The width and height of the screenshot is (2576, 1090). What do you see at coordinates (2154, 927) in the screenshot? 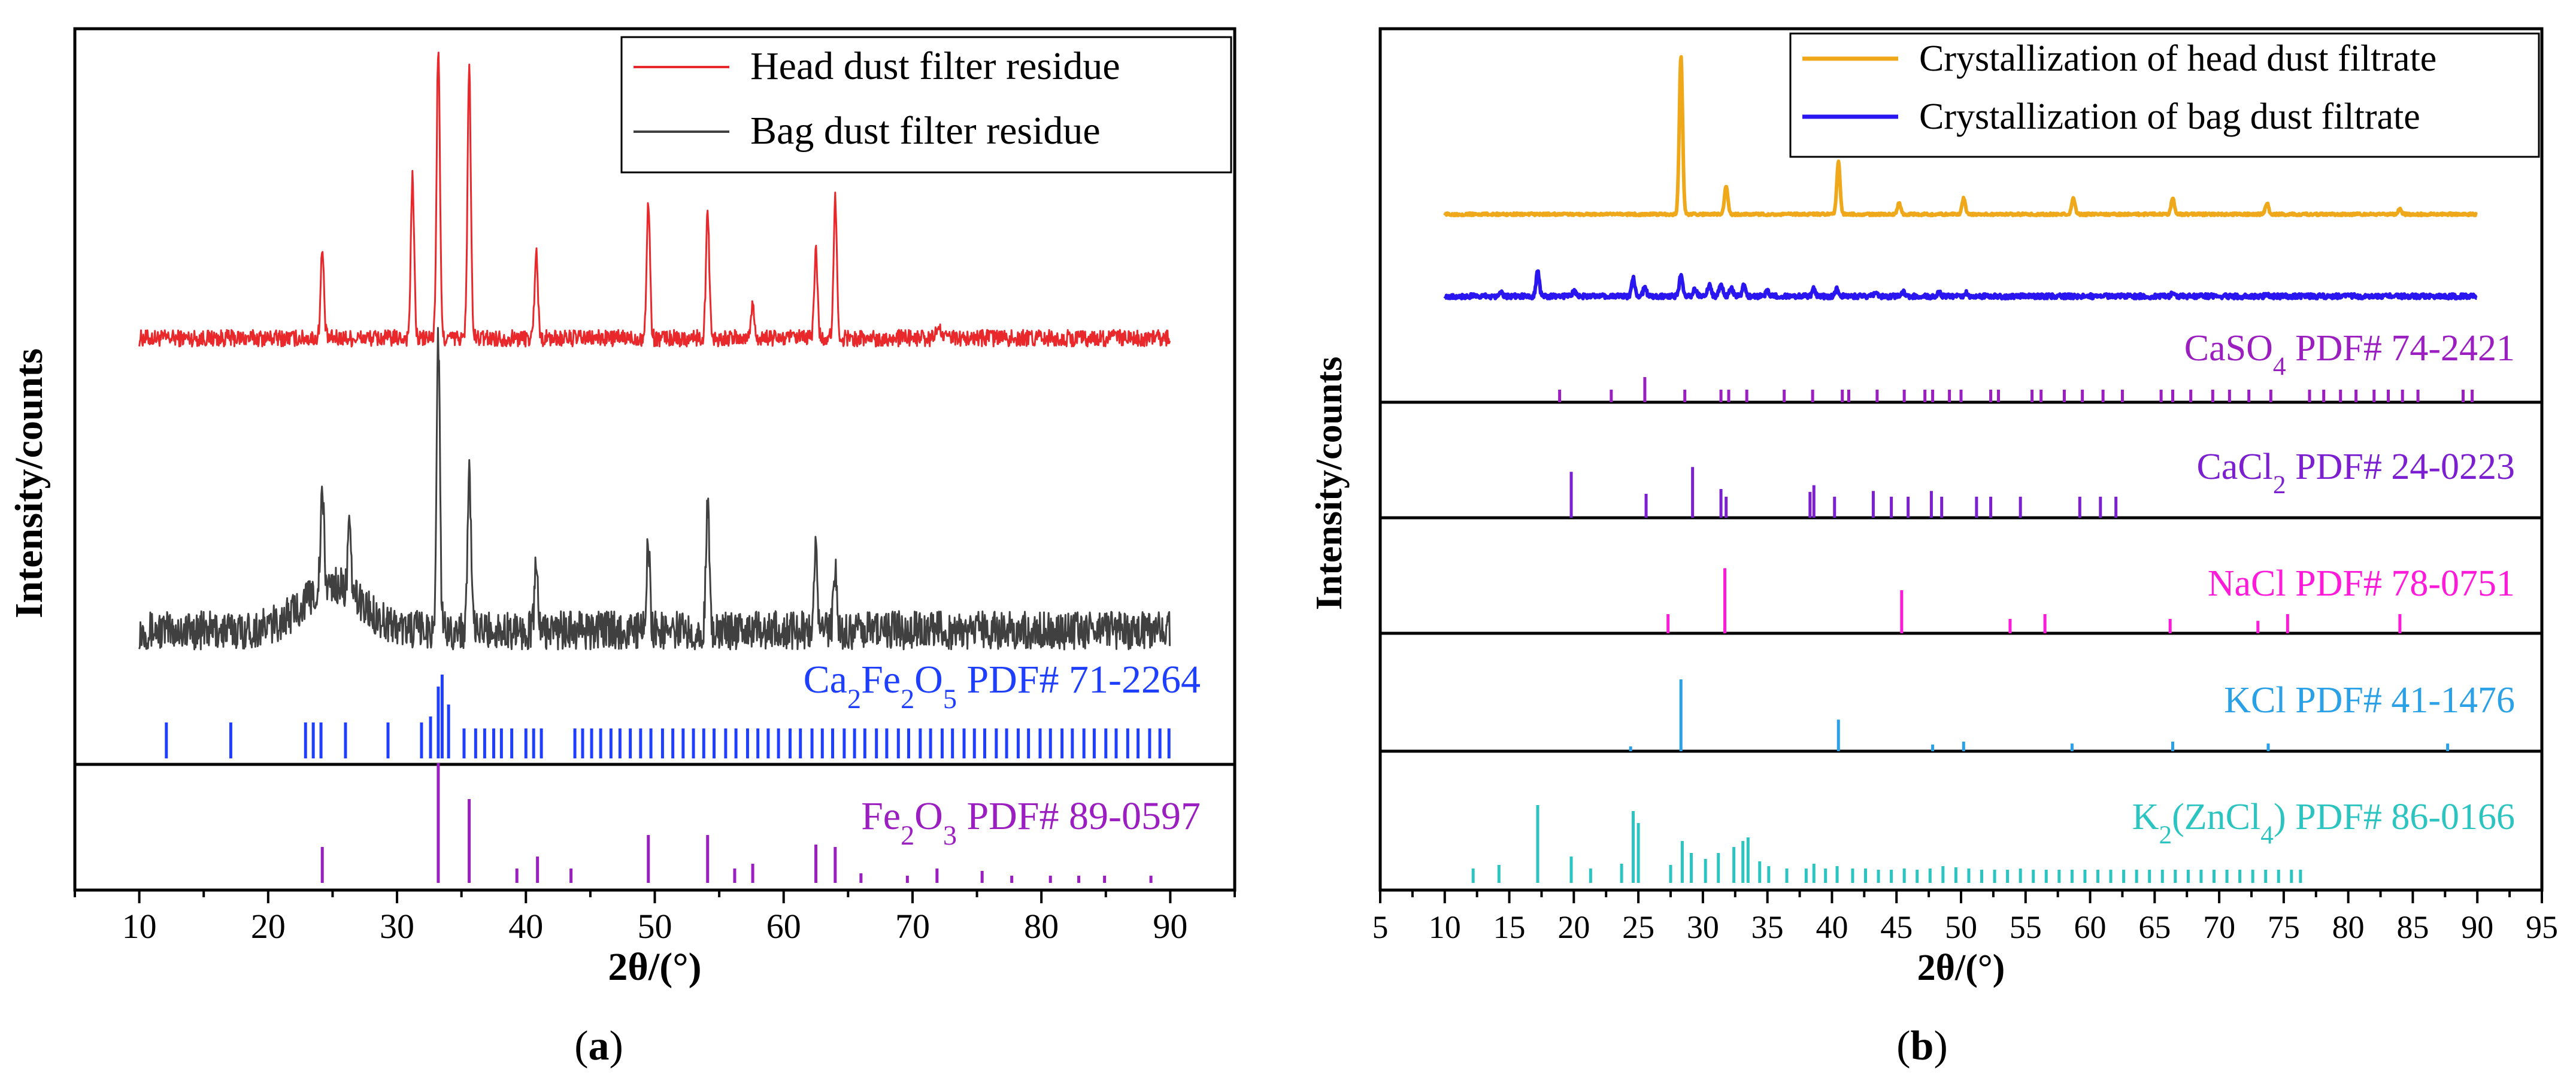
I see `x-tick-label: 65` at bounding box center [2154, 927].